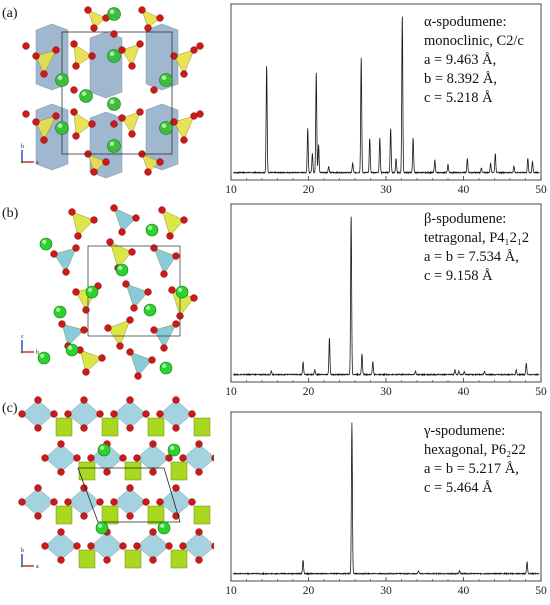 Image resolution: width=550 pixels, height=605 pixels. What do you see at coordinates (471, 469) in the screenshot?
I see `annotation-line: a = b = 5.217 Å,` at bounding box center [471, 469].